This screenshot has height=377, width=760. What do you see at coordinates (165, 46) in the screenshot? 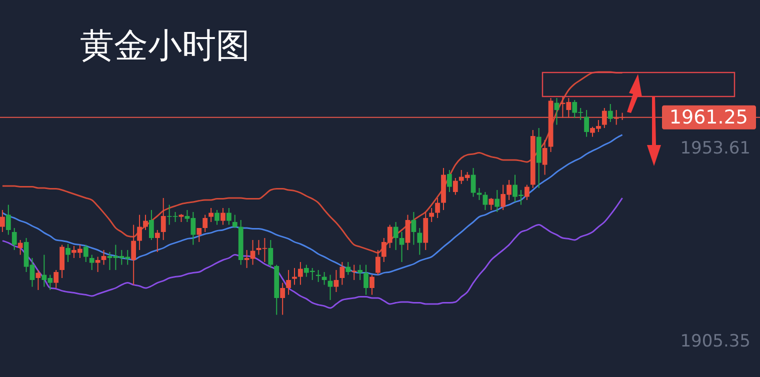
I see `text: 黄金小时图` at bounding box center [165, 46].